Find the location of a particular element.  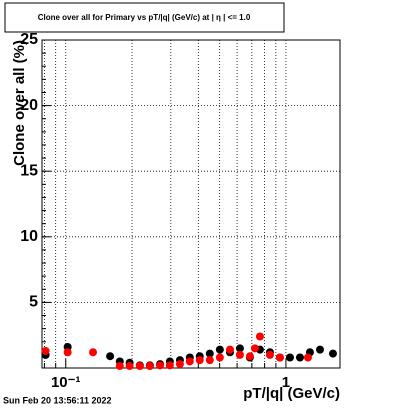

title-box is located at coordinates (144, 17).